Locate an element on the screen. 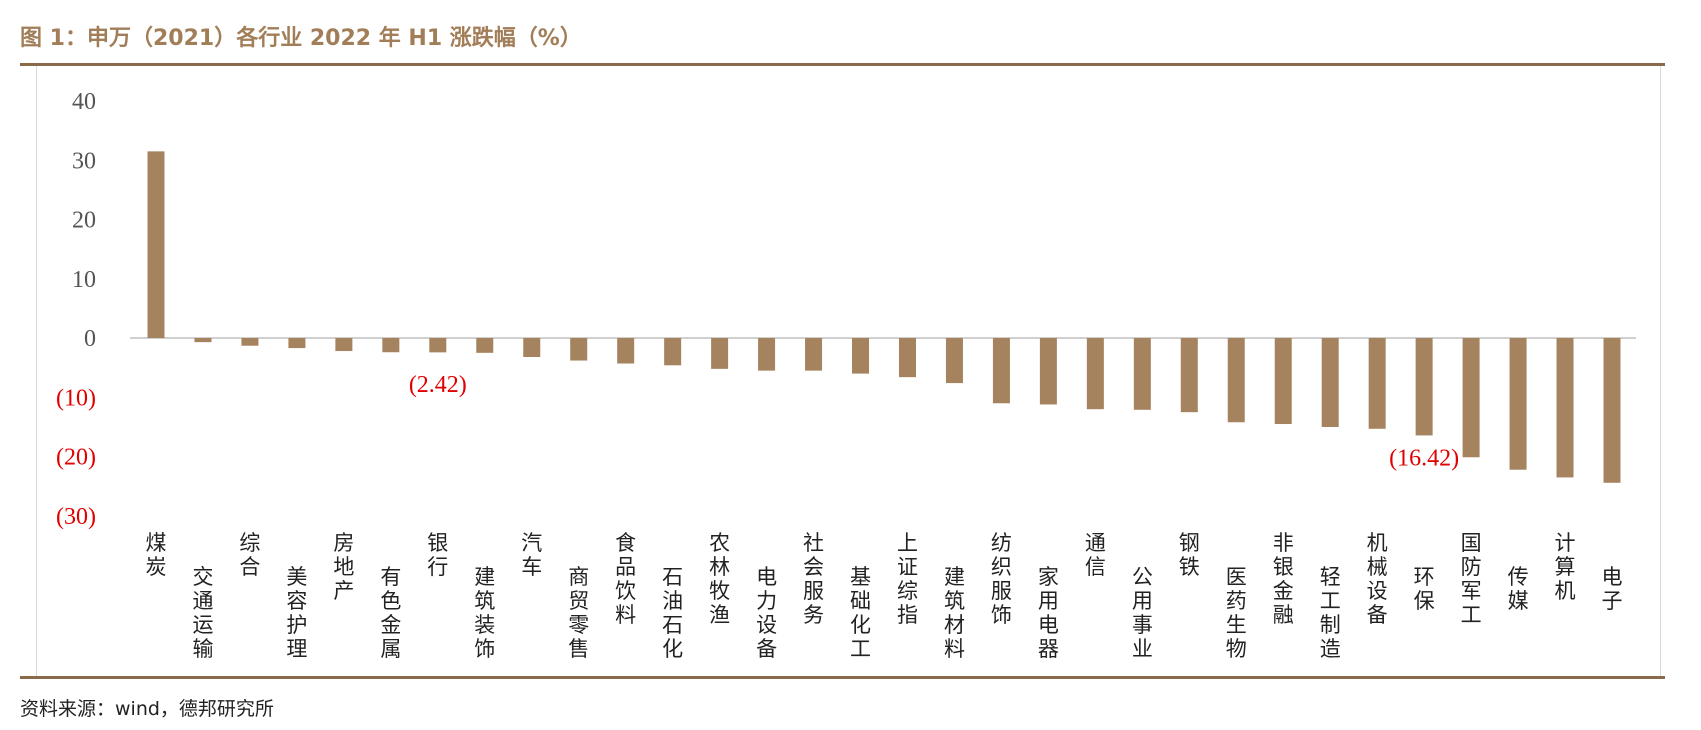 The image size is (1701, 730). y-tick-label: 20 is located at coordinates (84, 221).